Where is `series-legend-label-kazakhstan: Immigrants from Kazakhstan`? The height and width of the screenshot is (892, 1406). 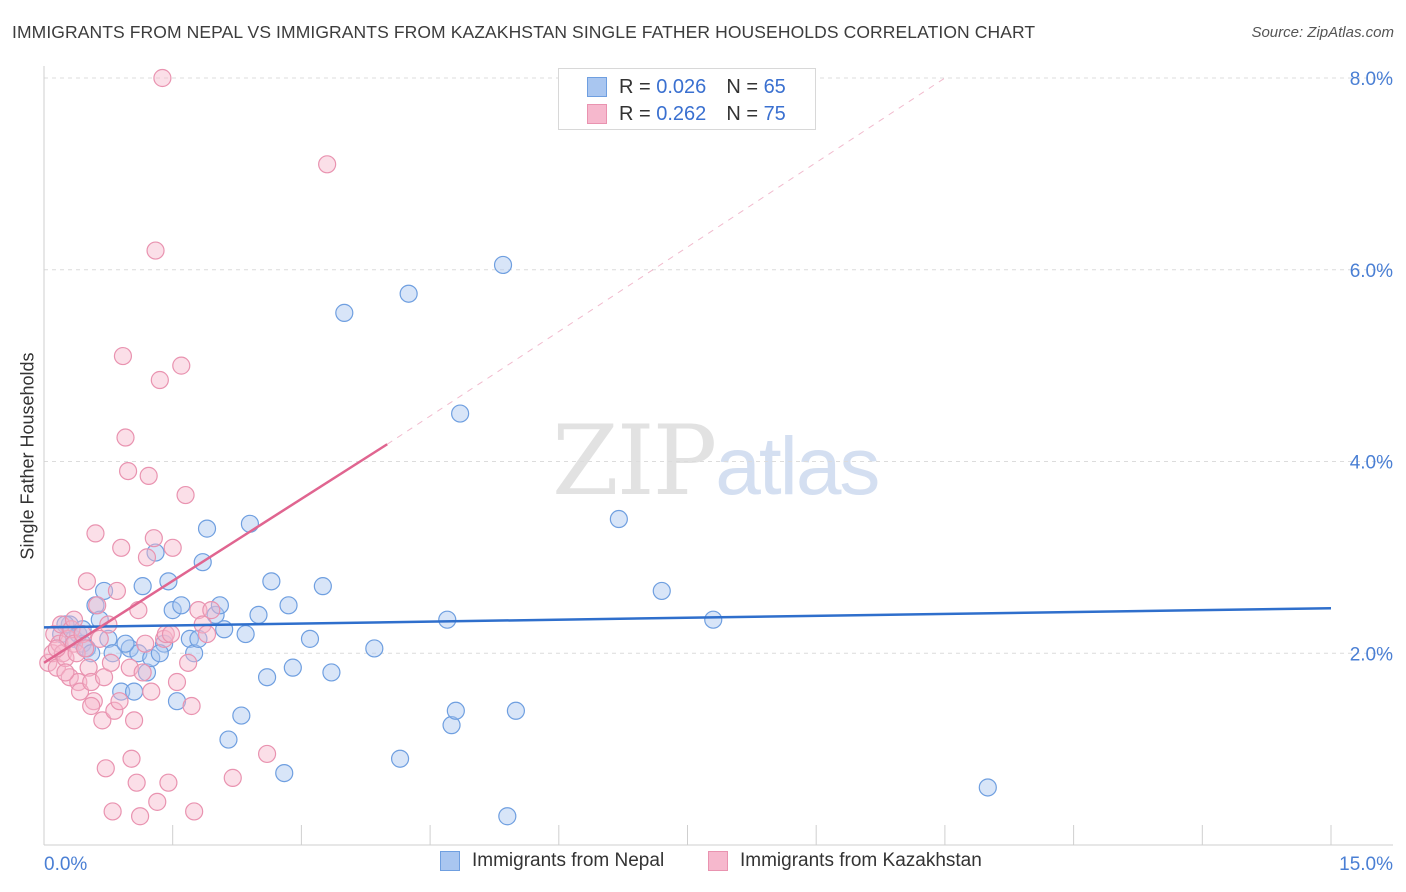 series-legend-label-kazakhstan: Immigrants from Kazakhstan is located at coordinates (861, 860).